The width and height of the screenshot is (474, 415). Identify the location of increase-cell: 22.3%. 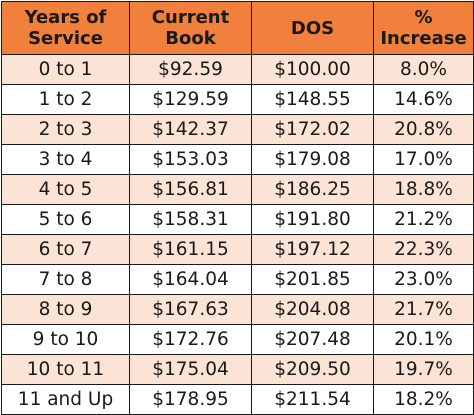
(423, 249).